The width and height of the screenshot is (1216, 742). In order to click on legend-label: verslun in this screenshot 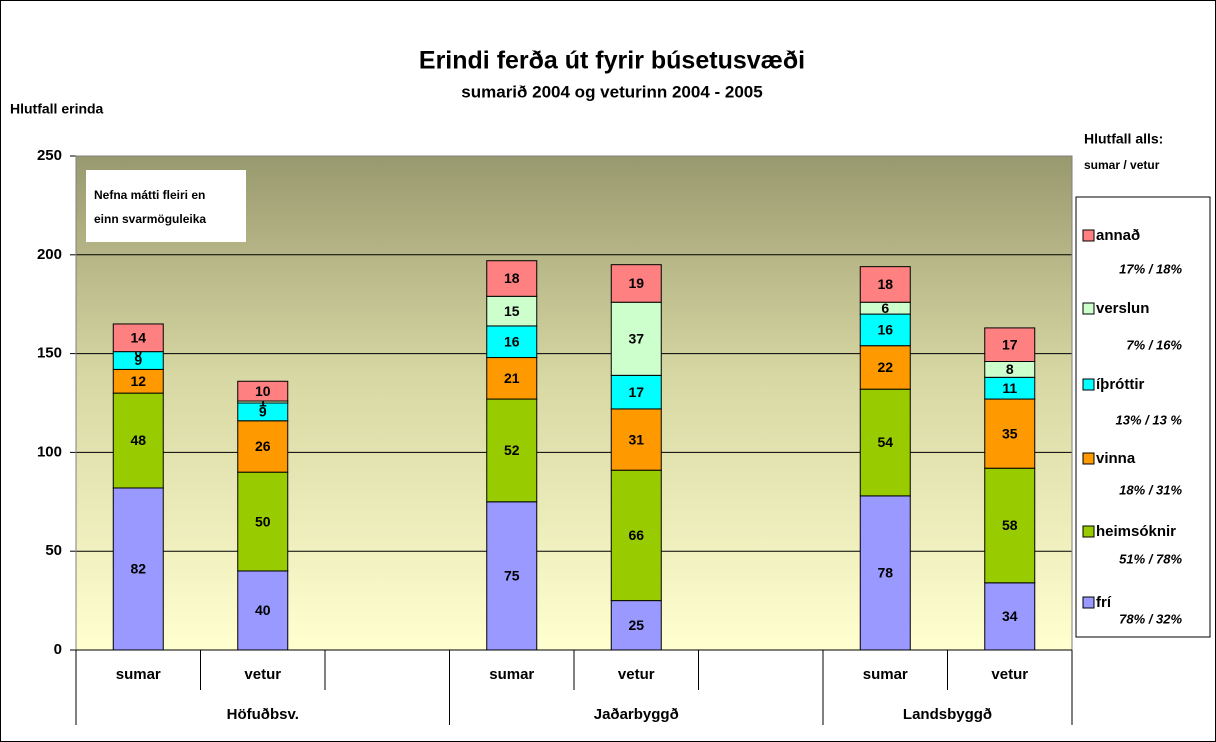, I will do `click(1122, 308)`.